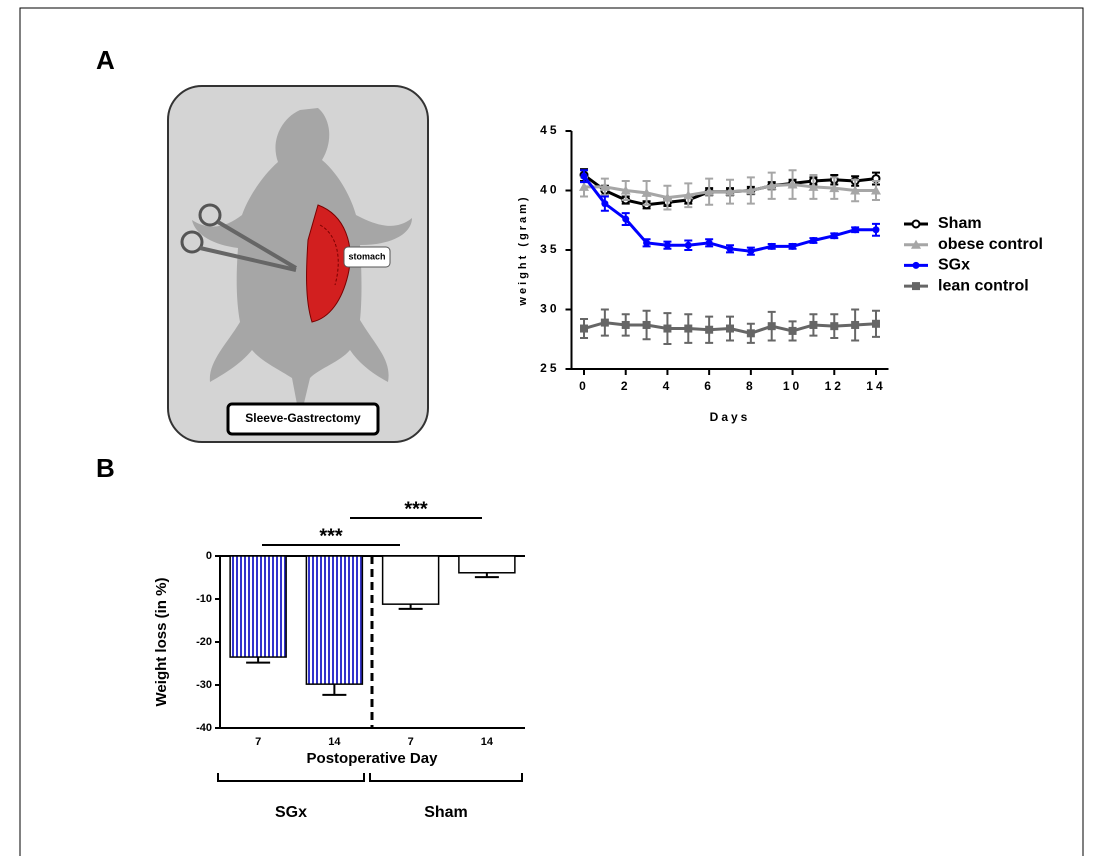  What do you see at coordinates (990, 244) in the screenshot?
I see `legend-label: obese control` at bounding box center [990, 244].